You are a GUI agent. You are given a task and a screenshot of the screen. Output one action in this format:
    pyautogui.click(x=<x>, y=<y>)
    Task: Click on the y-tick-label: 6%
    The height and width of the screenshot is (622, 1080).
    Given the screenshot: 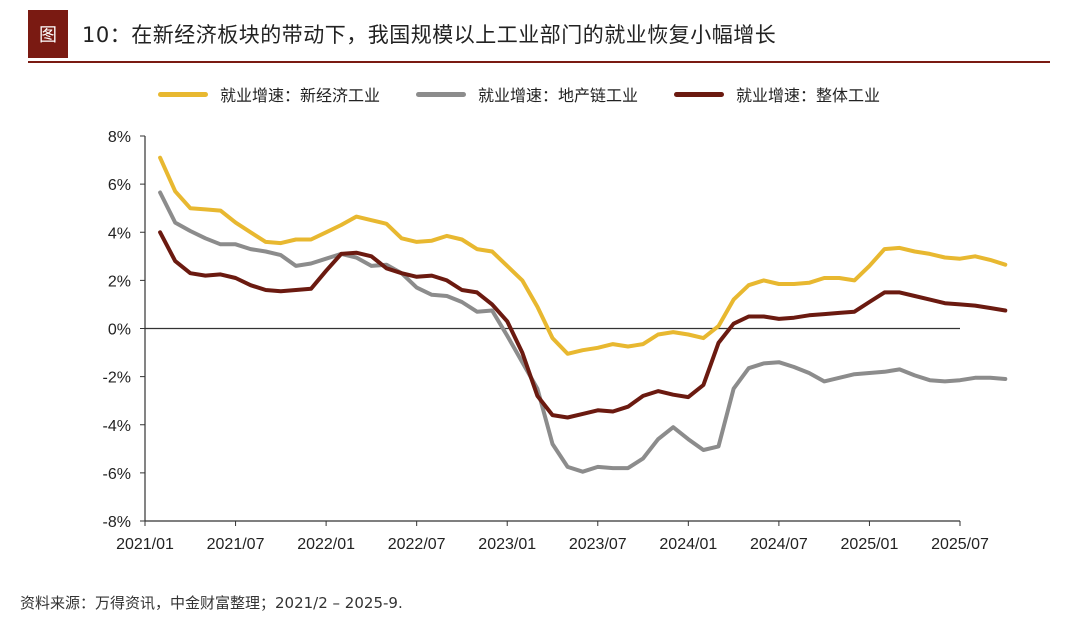 What is the action you would take?
    pyautogui.click(x=119, y=185)
    